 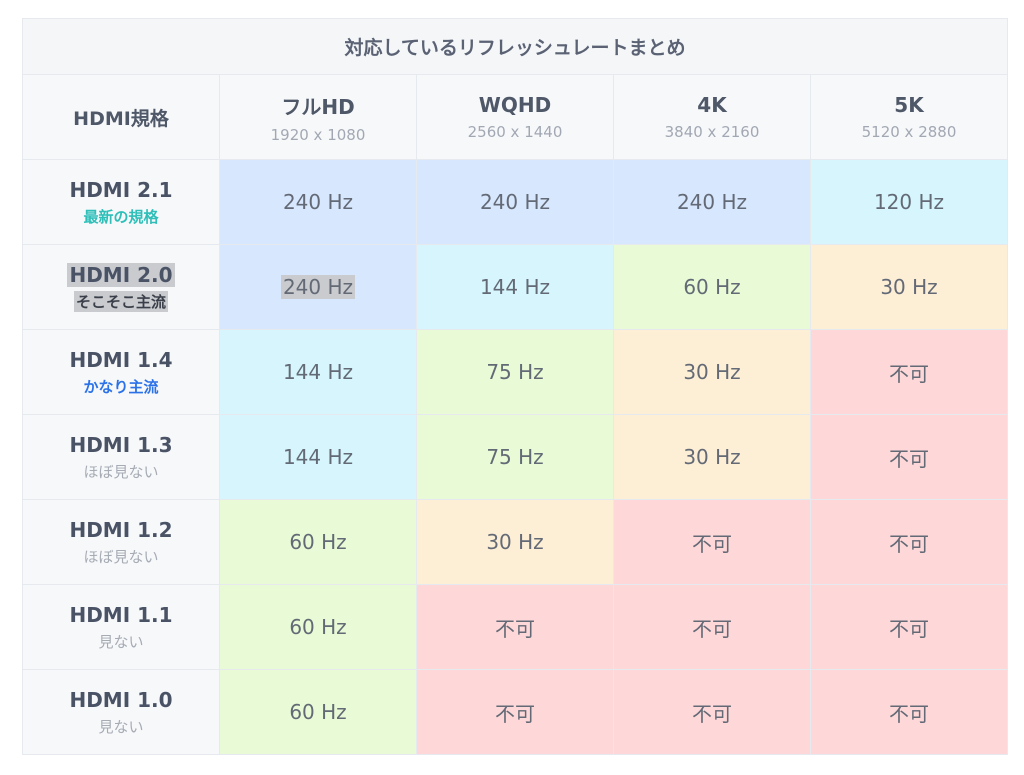 I want to click on version-label: HDMI 2.0, so click(x=121, y=274).